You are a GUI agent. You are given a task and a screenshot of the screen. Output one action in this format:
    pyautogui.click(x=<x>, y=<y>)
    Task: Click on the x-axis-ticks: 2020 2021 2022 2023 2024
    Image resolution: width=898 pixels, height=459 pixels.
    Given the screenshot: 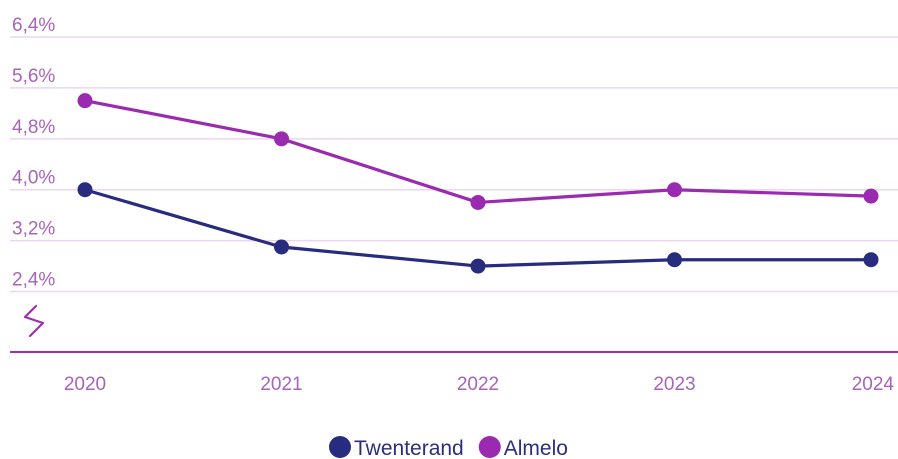 What is the action you would take?
    pyautogui.click(x=479, y=384)
    